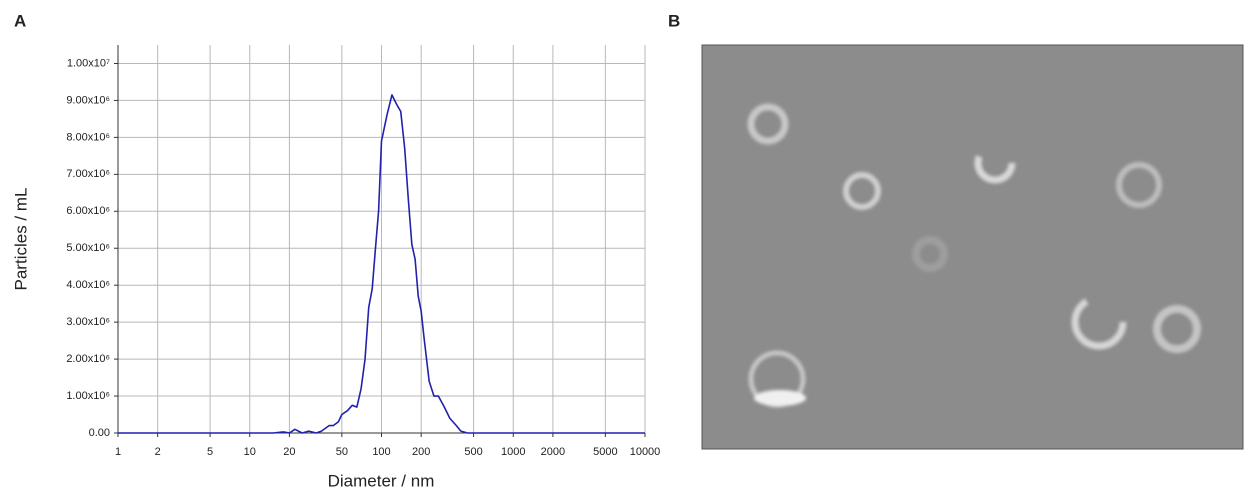 Image resolution: width=1248 pixels, height=503 pixels. What do you see at coordinates (553, 452) in the screenshot?
I see `x-tick-label: 2000` at bounding box center [553, 452].